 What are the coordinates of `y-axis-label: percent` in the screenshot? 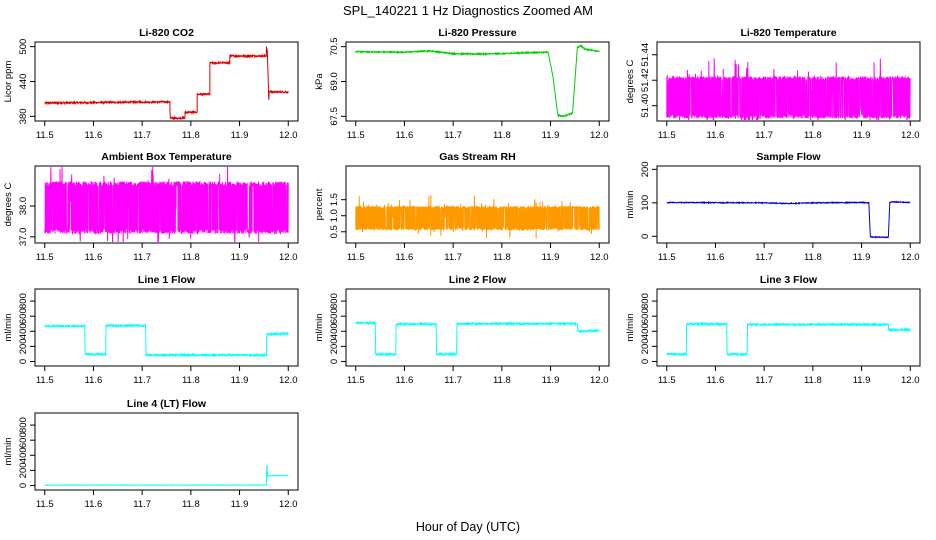 It's located at (319, 204).